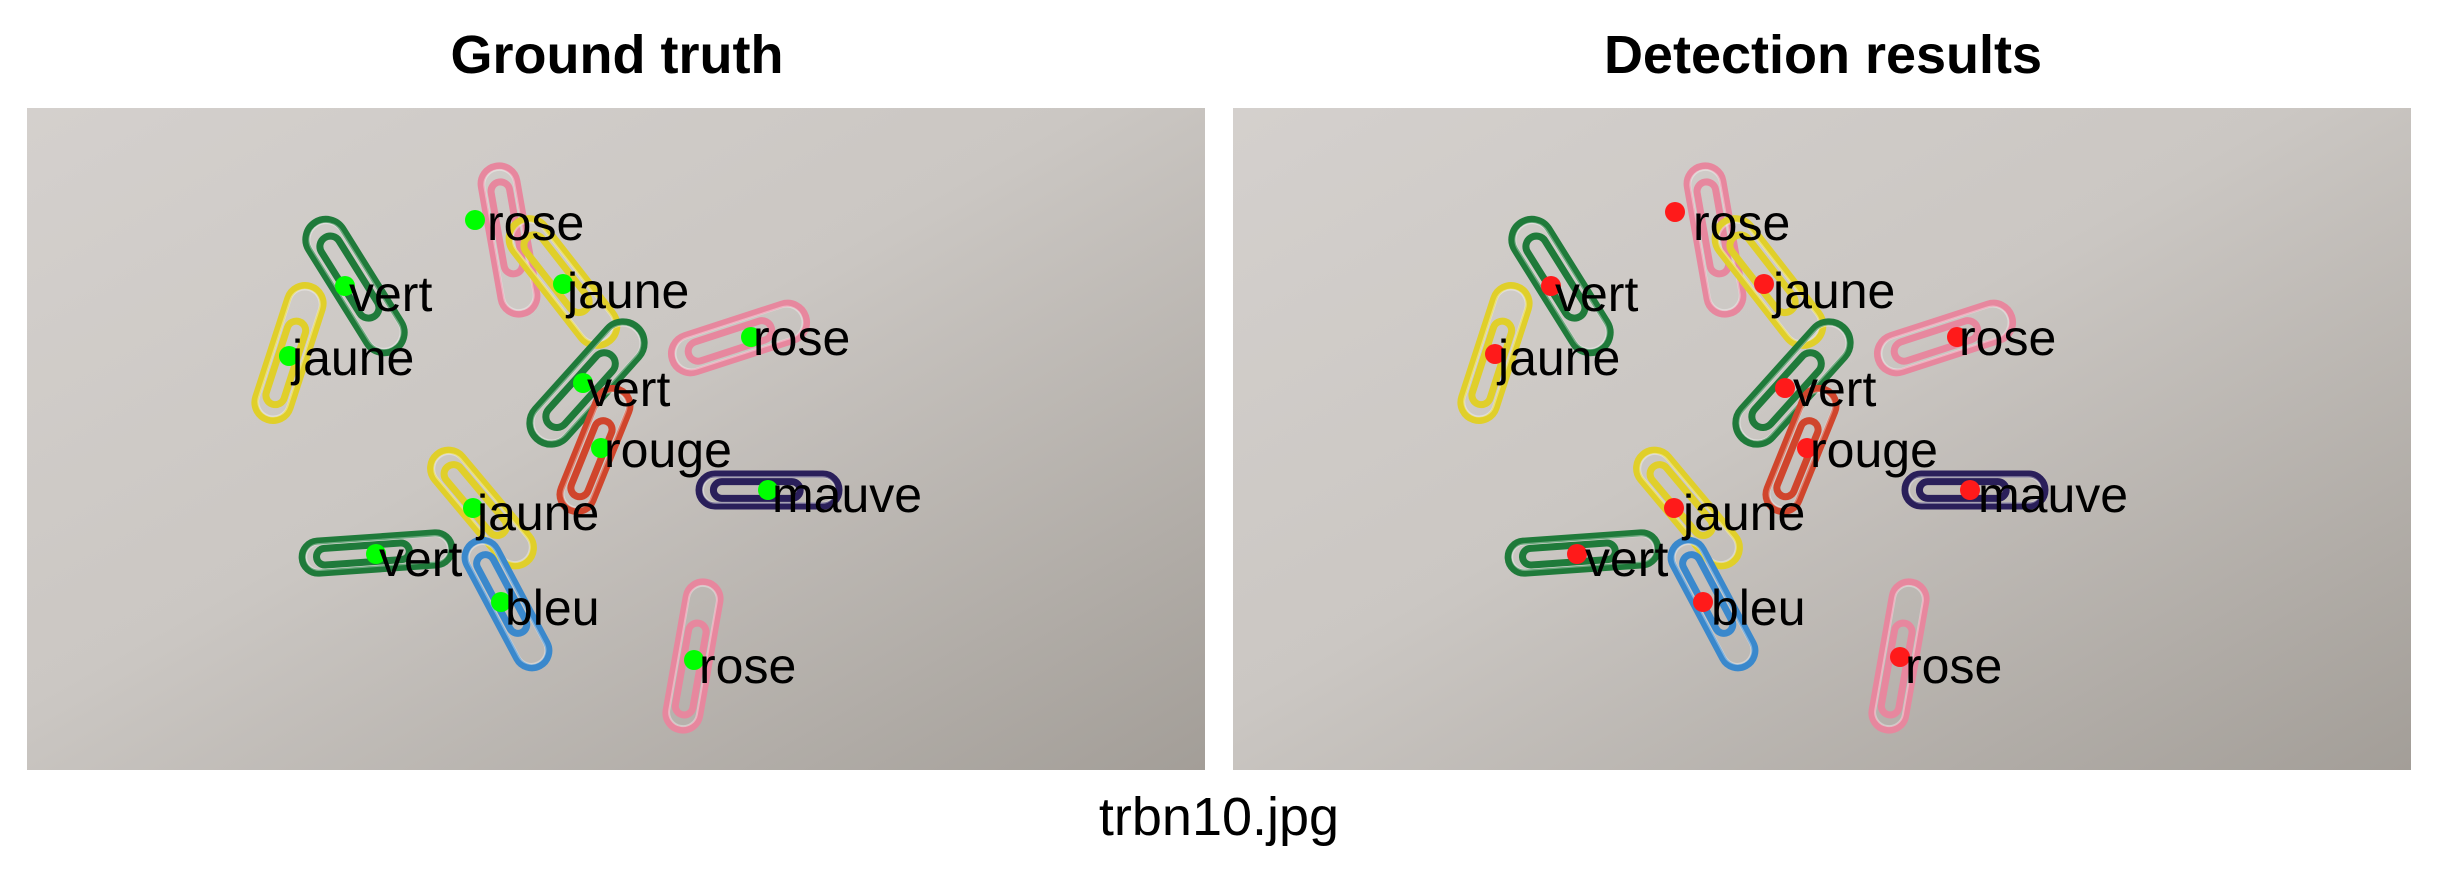 Image resolution: width=2438 pixels, height=872 pixels. I want to click on image-filename-caption: trbn10.jpg, so click(1219, 817).